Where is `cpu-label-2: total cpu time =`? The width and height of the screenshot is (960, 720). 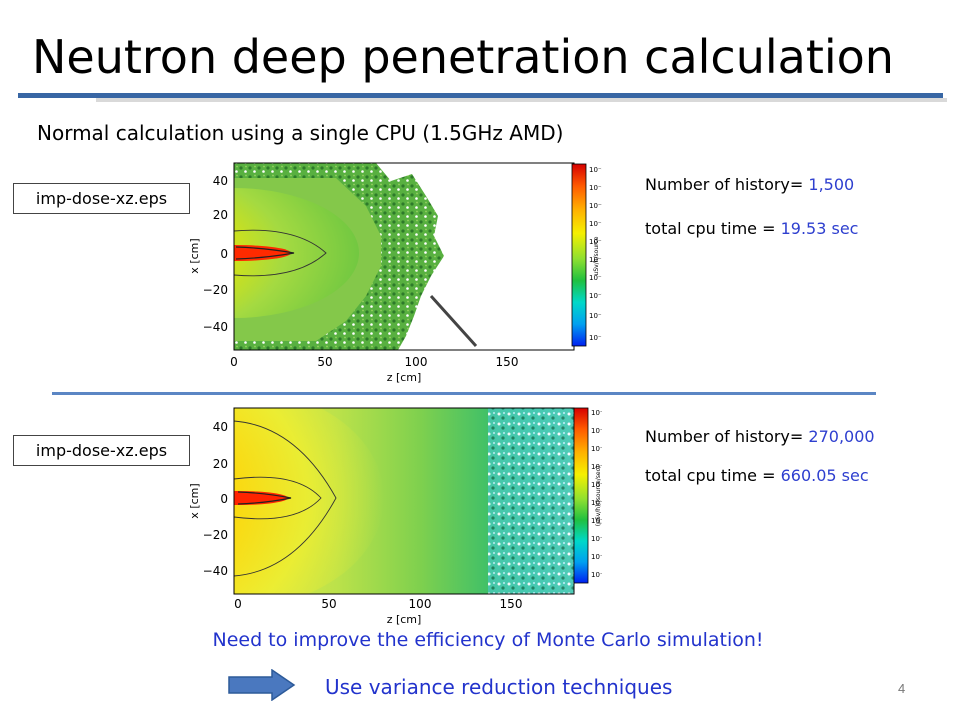
cpu-label-2: total cpu time = is located at coordinates (710, 475).